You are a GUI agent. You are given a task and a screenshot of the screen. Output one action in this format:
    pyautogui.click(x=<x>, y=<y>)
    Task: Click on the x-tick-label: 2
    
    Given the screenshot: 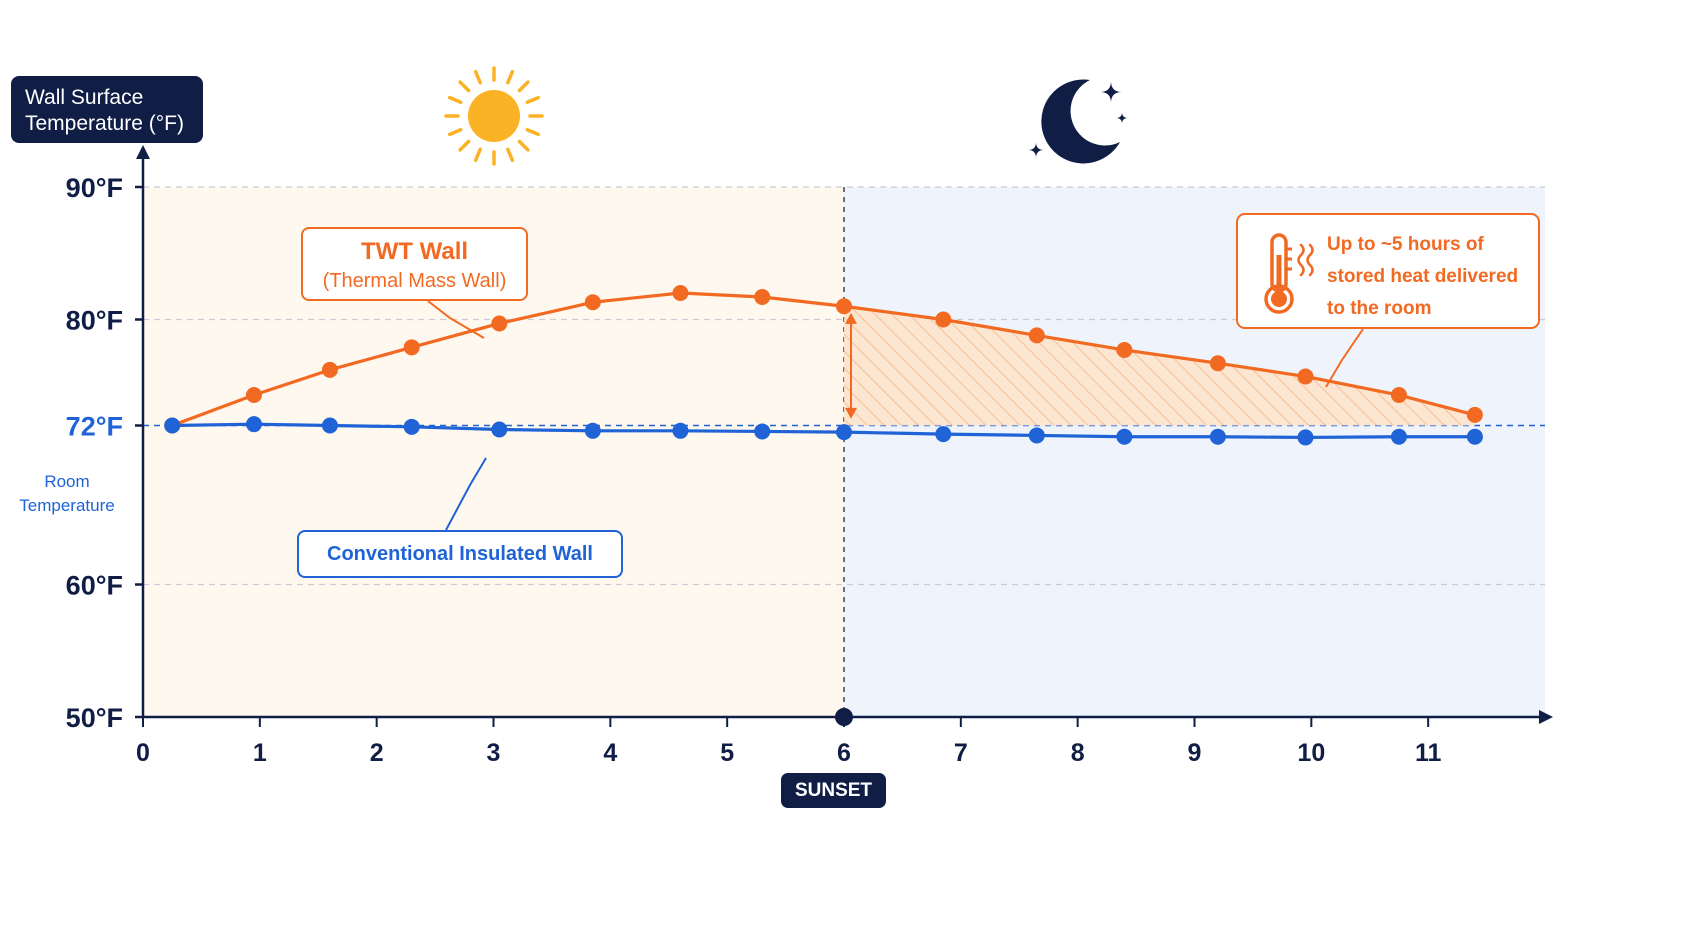 What is the action you would take?
    pyautogui.click(x=377, y=753)
    